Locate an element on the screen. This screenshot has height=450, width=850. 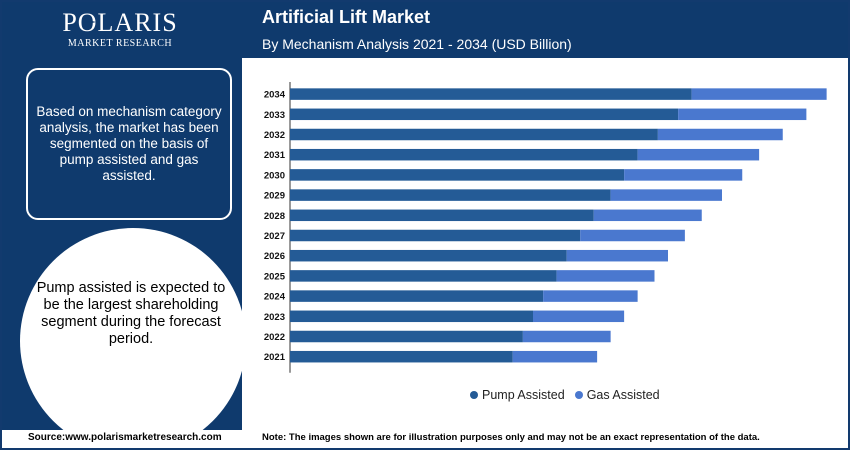
y-tick-label-2034: 2034 is located at coordinates (275, 95).